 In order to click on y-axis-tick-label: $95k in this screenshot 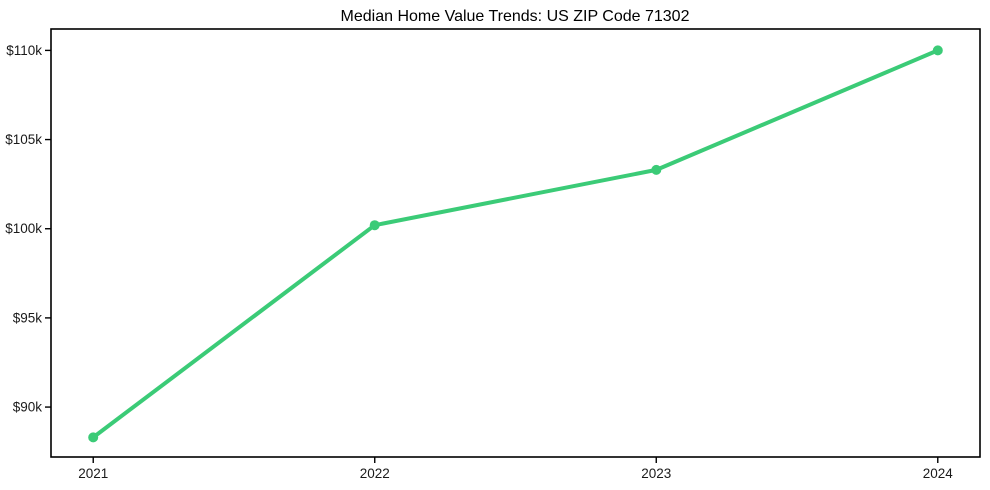, I will do `click(28, 317)`.